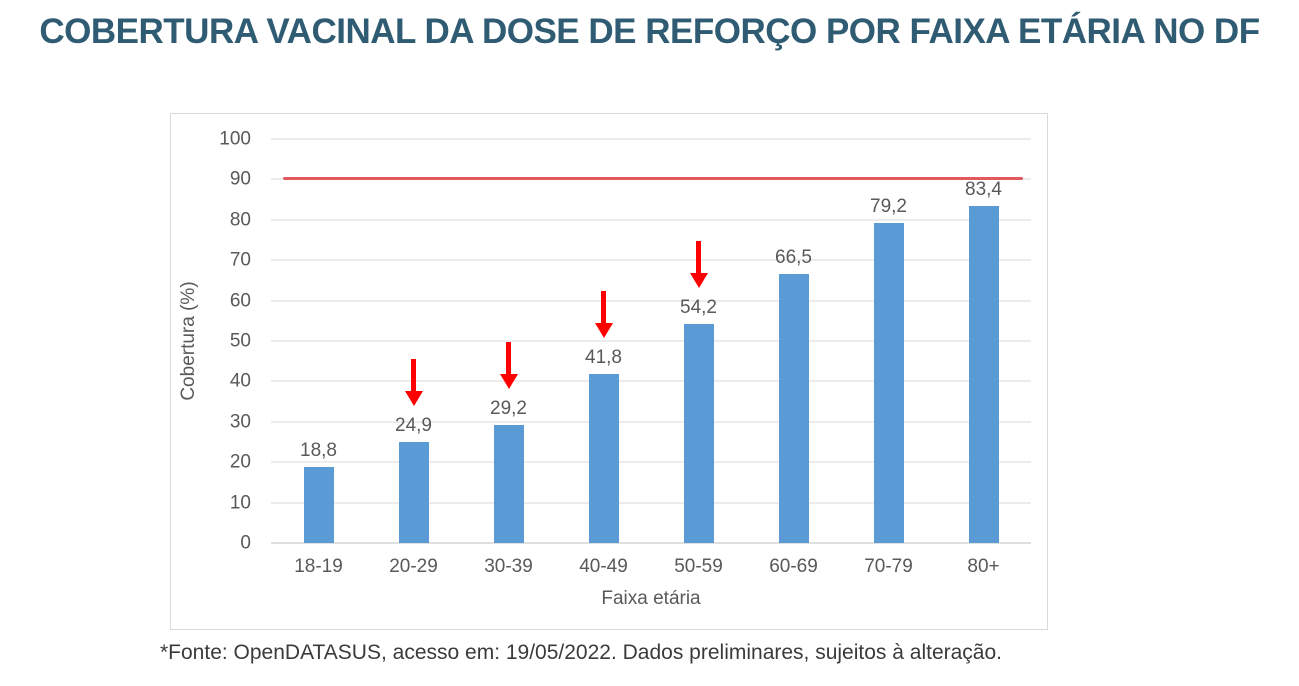 The image size is (1299, 686). Describe the element at coordinates (888, 566) in the screenshot. I see `x-tick-label: 70-79` at that location.